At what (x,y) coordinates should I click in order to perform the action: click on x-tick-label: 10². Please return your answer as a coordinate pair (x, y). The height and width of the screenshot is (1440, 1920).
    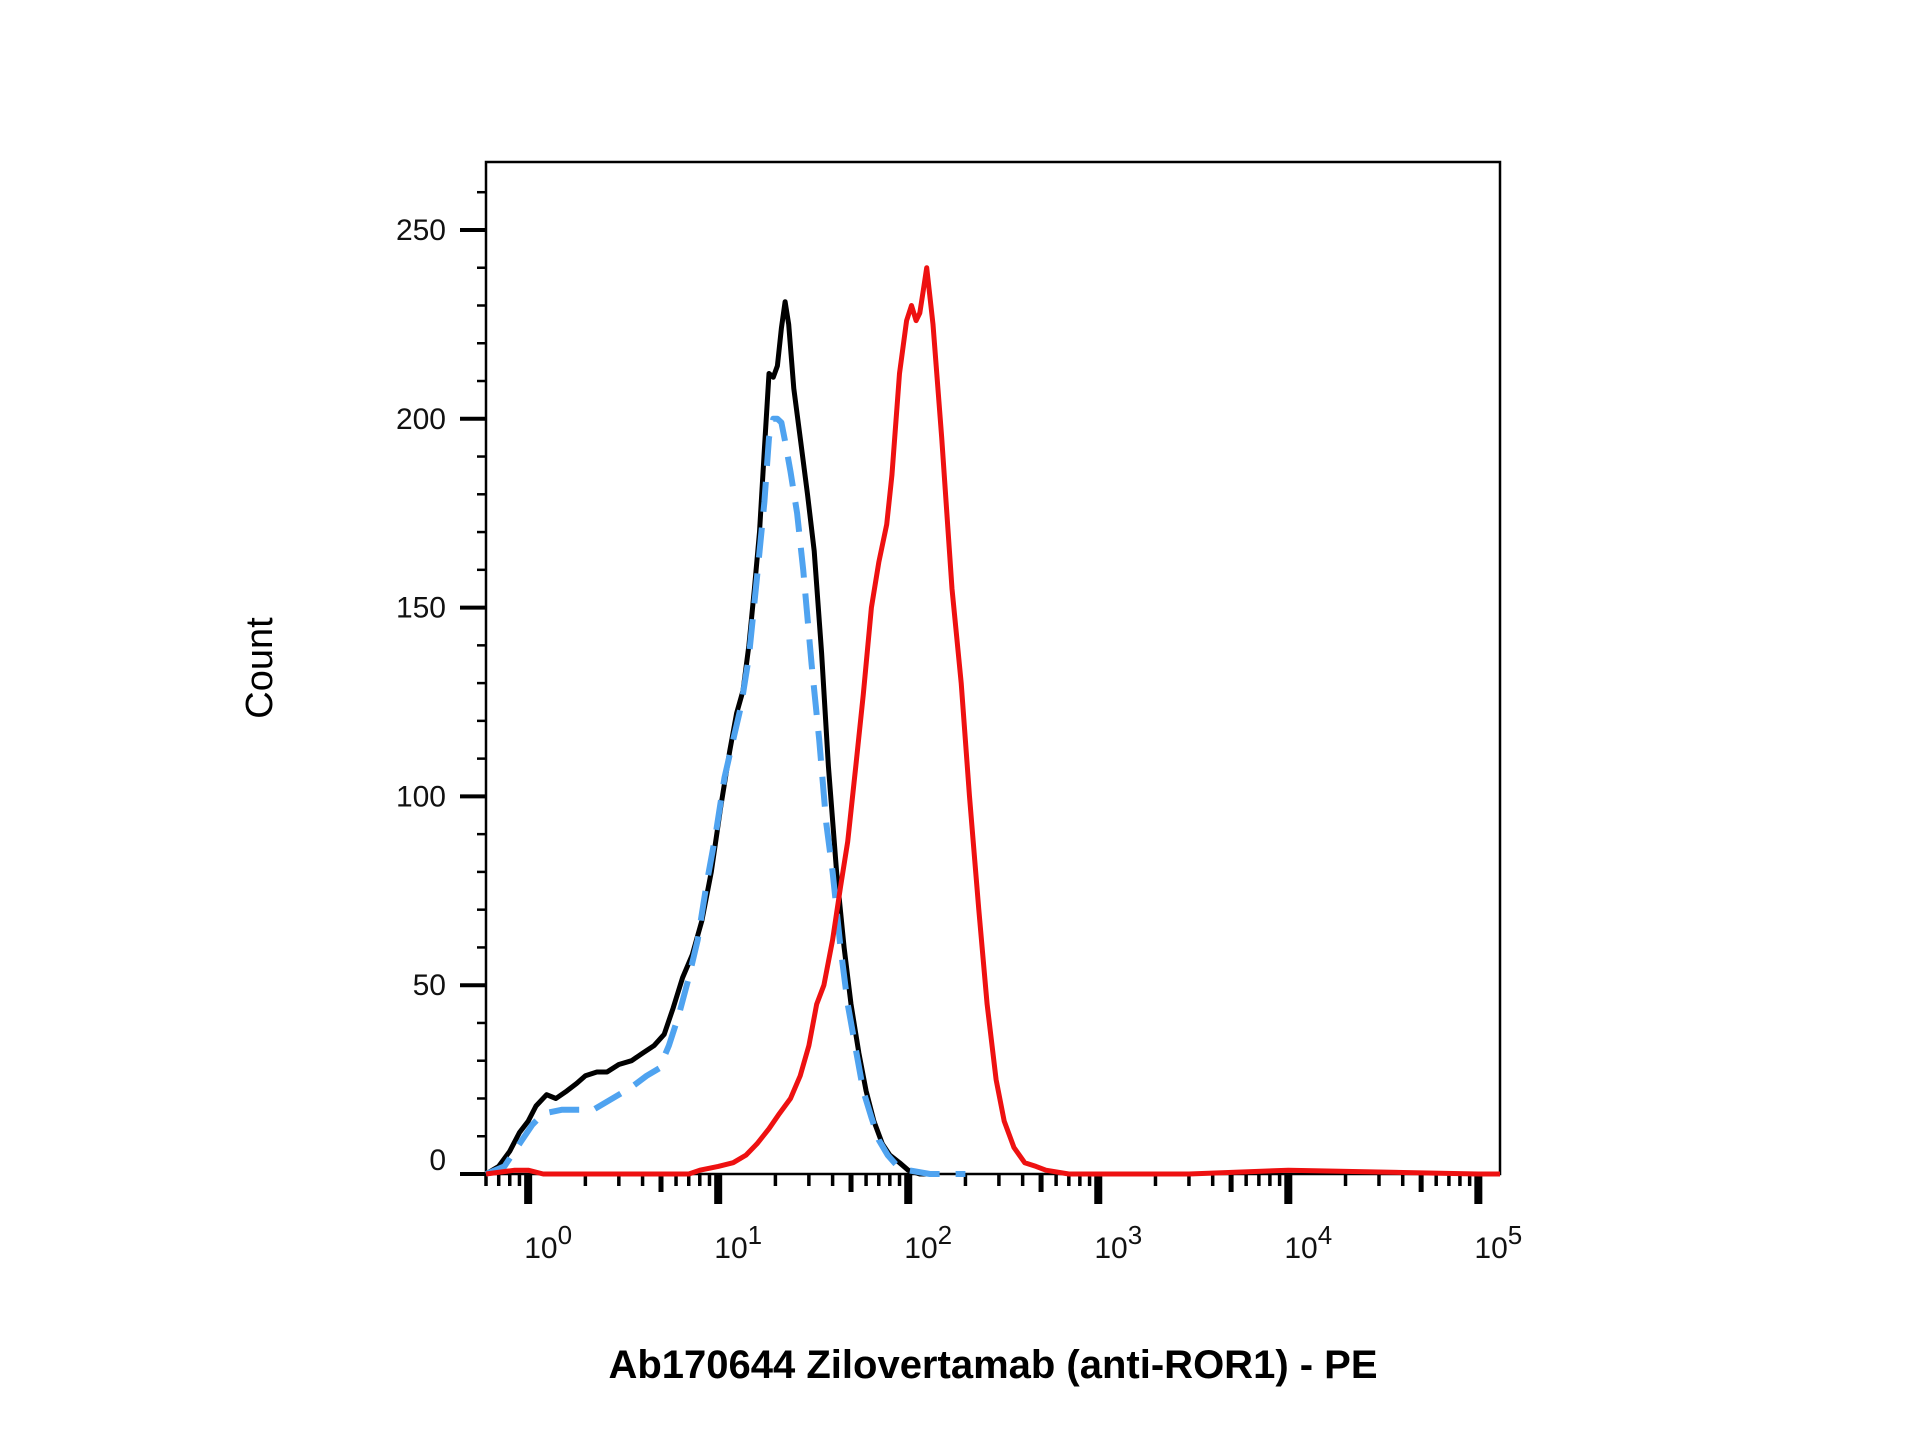
    Looking at the image, I should click on (928, 1242).